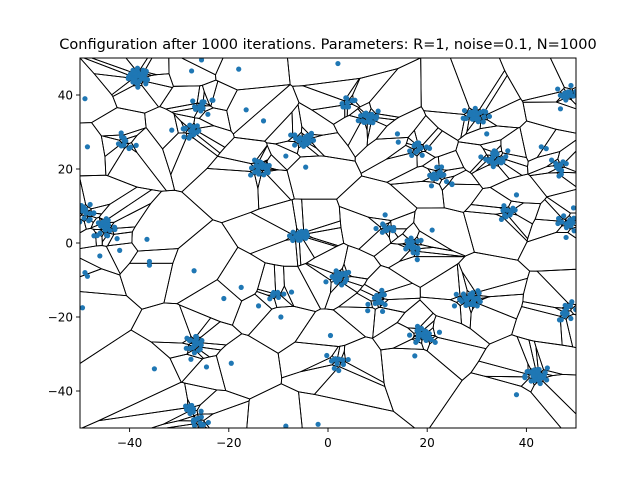 This screenshot has height=480, width=640. I want to click on x-tick-label: −40, so click(129, 443).